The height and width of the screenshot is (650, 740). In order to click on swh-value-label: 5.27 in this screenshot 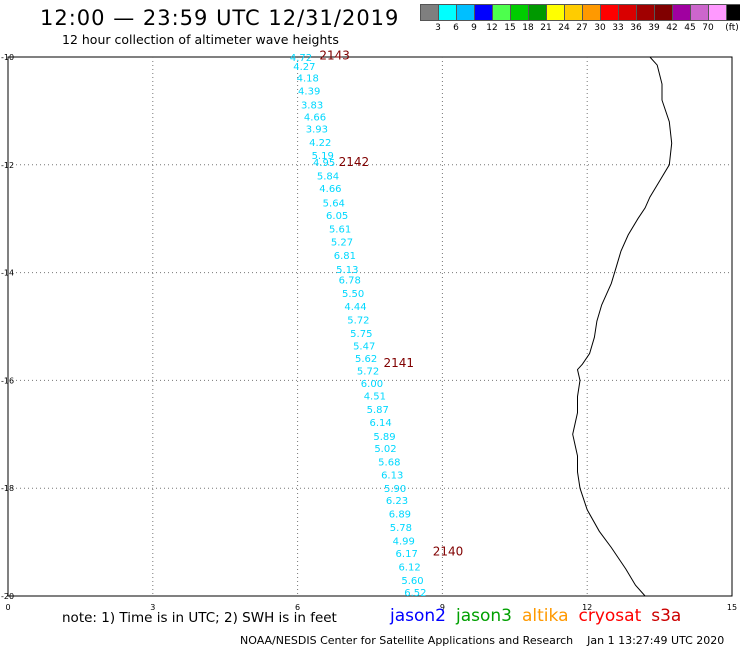, I will do `click(342, 242)`.